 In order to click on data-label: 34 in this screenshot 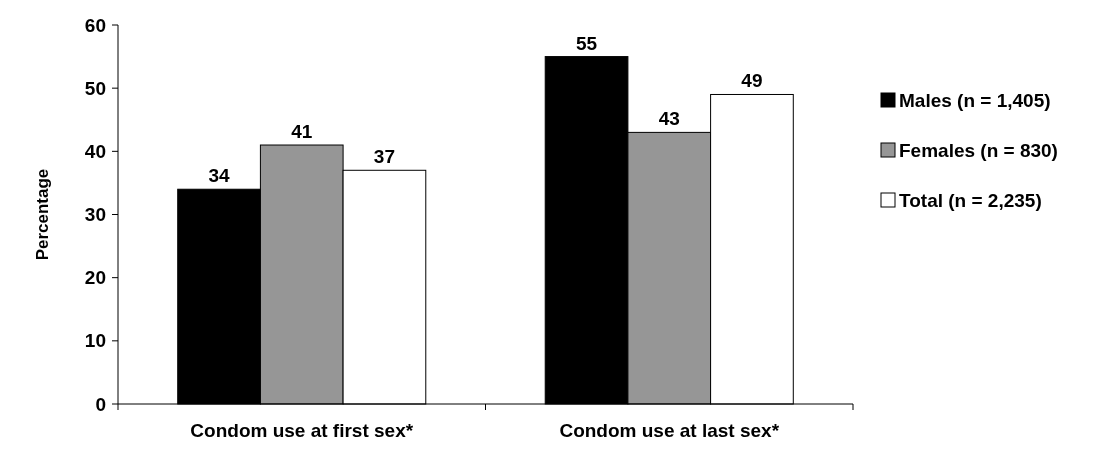, I will do `click(219, 176)`.